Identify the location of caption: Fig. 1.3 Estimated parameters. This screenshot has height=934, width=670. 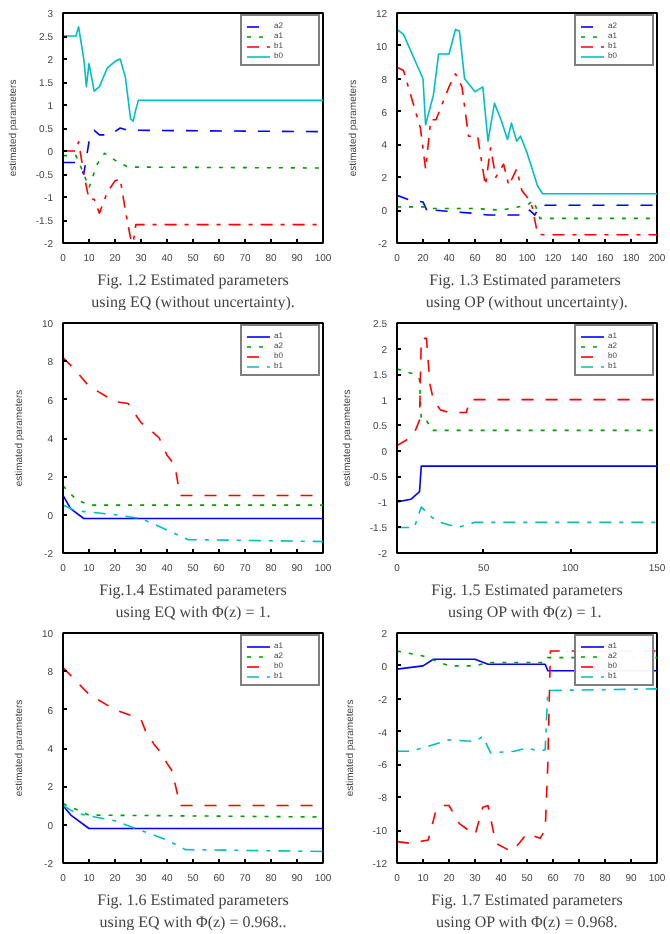
(525, 280).